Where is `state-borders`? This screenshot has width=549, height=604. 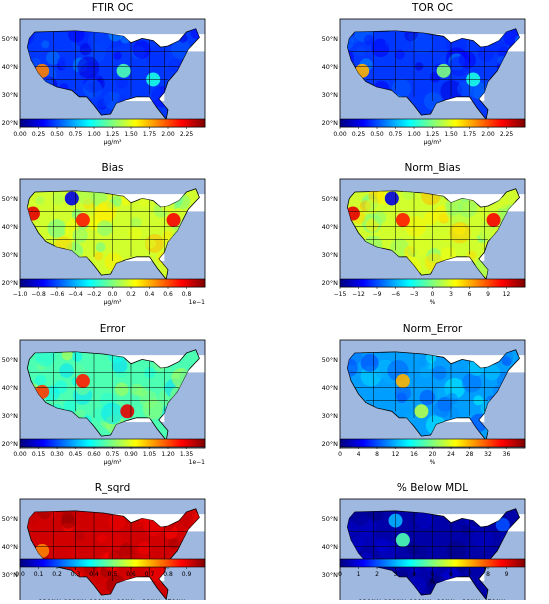 state-borders is located at coordinates (428, 387).